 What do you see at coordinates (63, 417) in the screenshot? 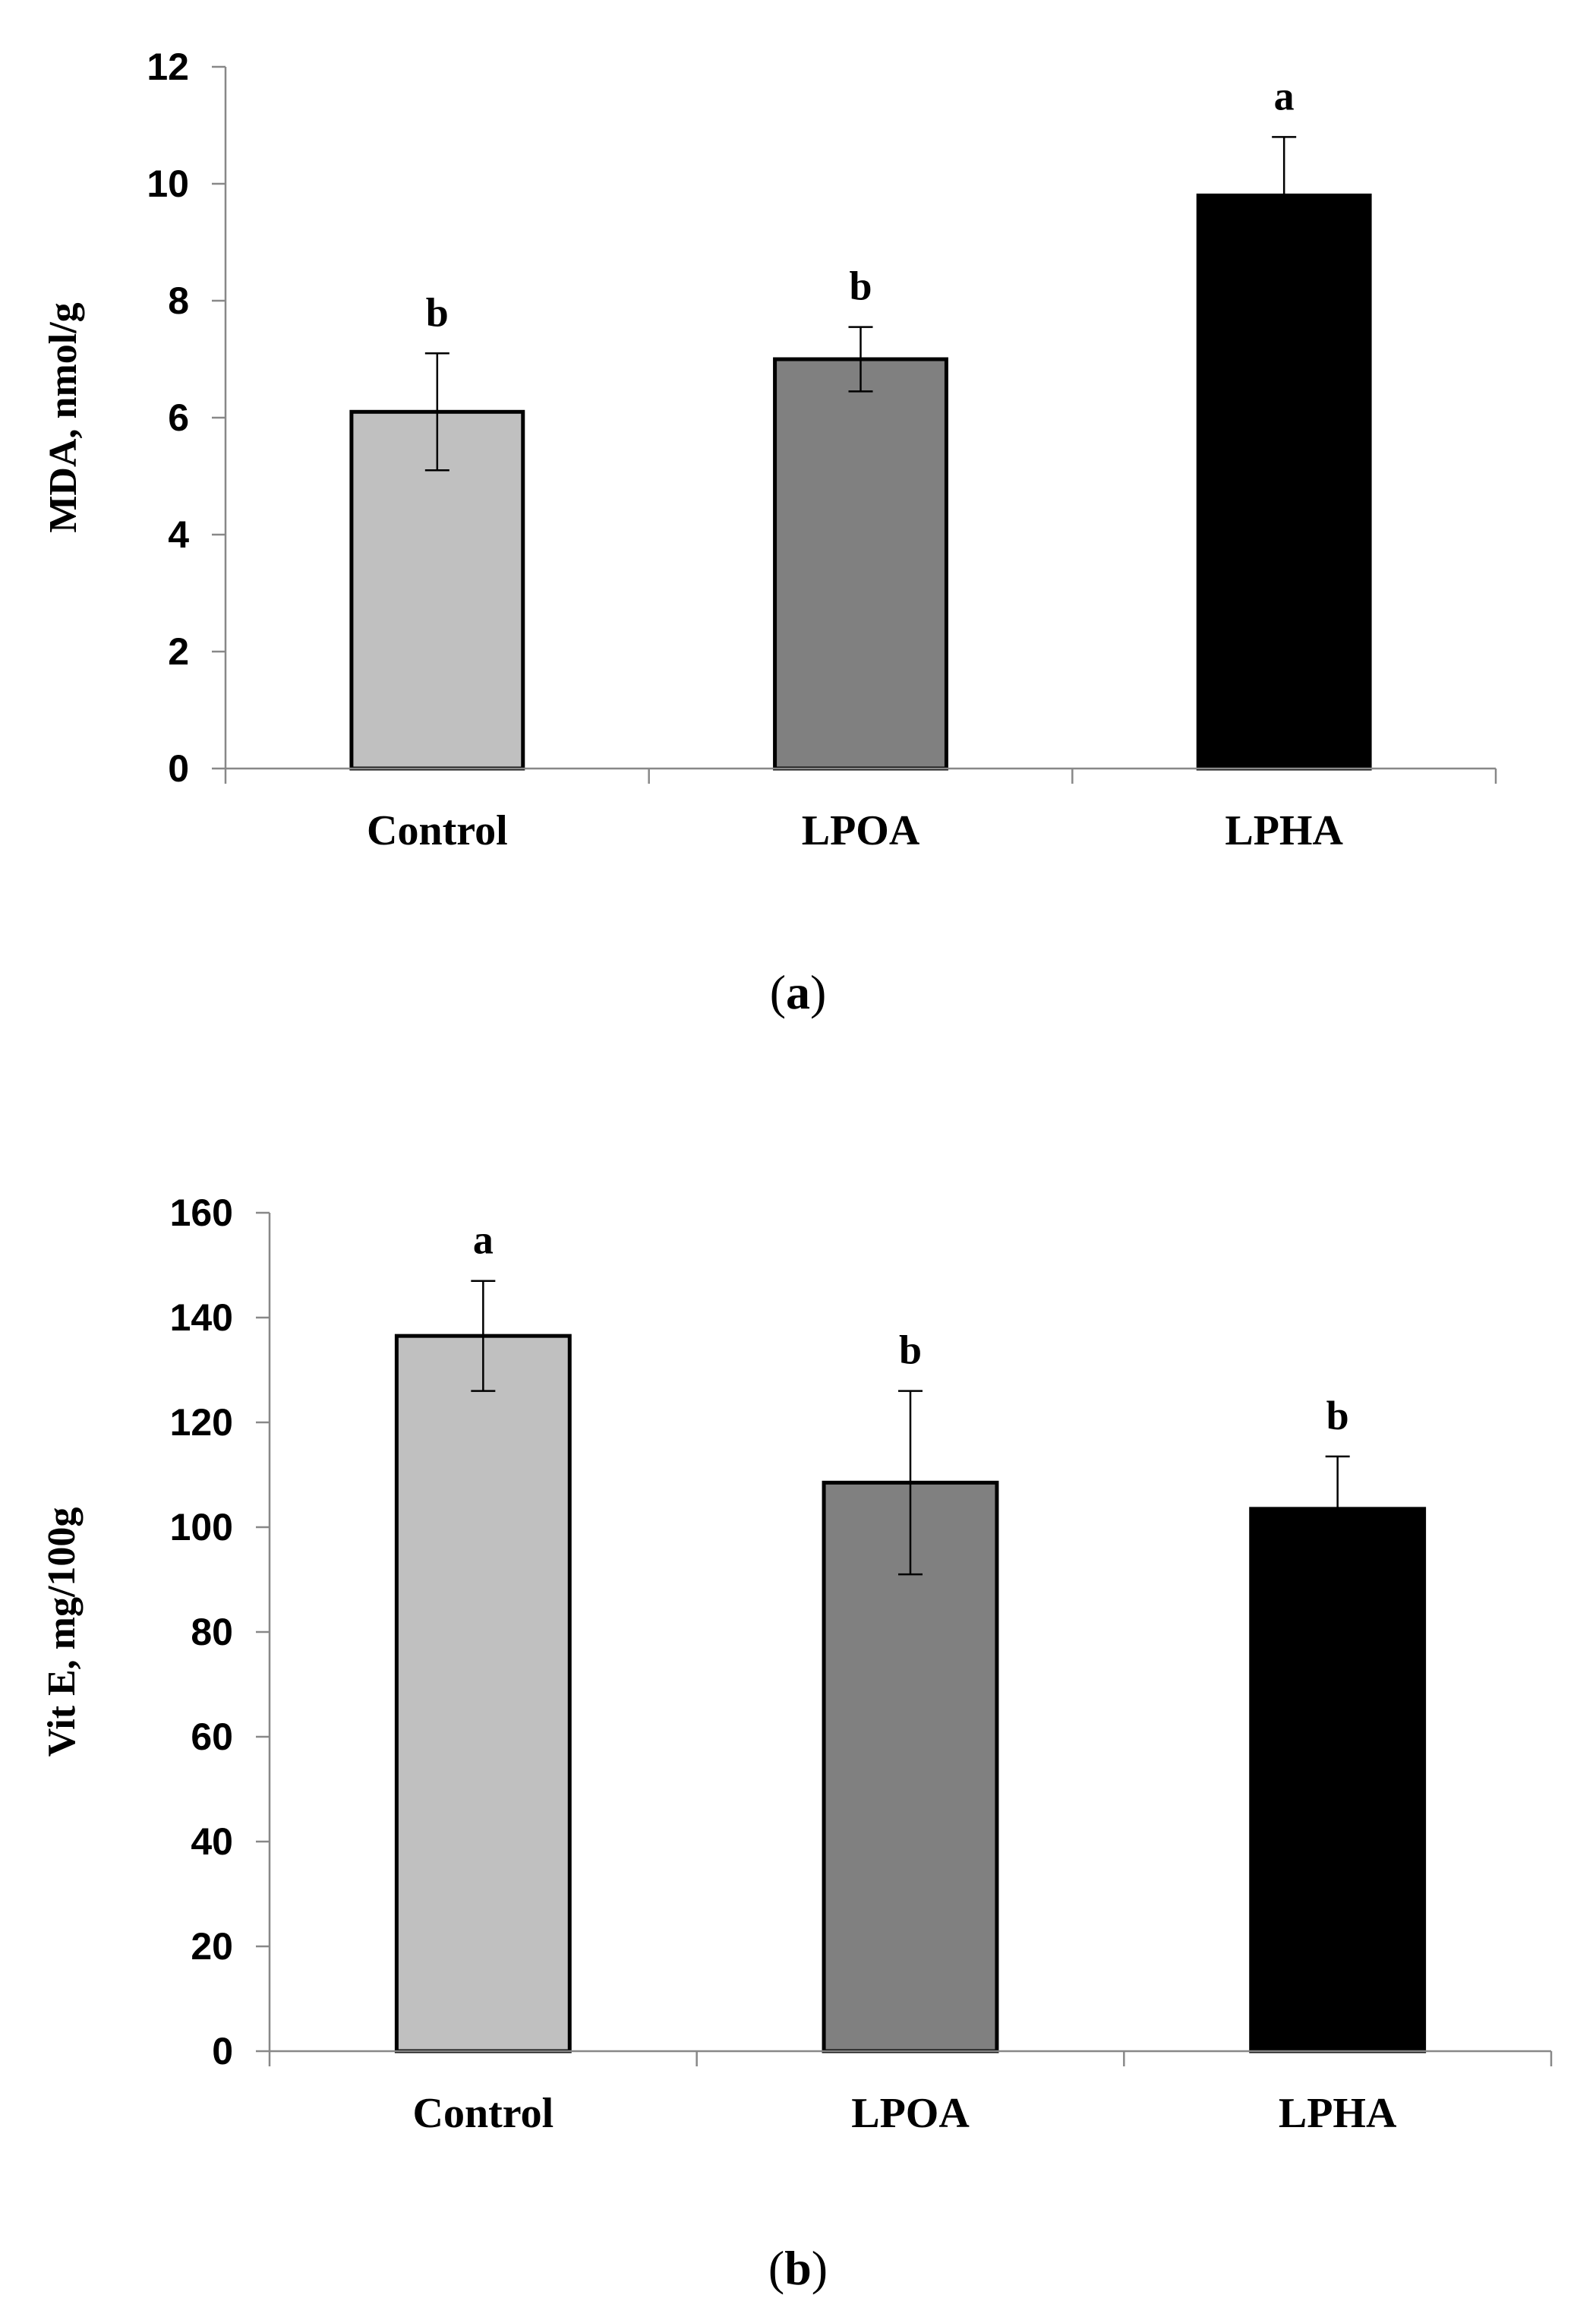
I see `y-axis-label: MDA, nmol/g` at bounding box center [63, 417].